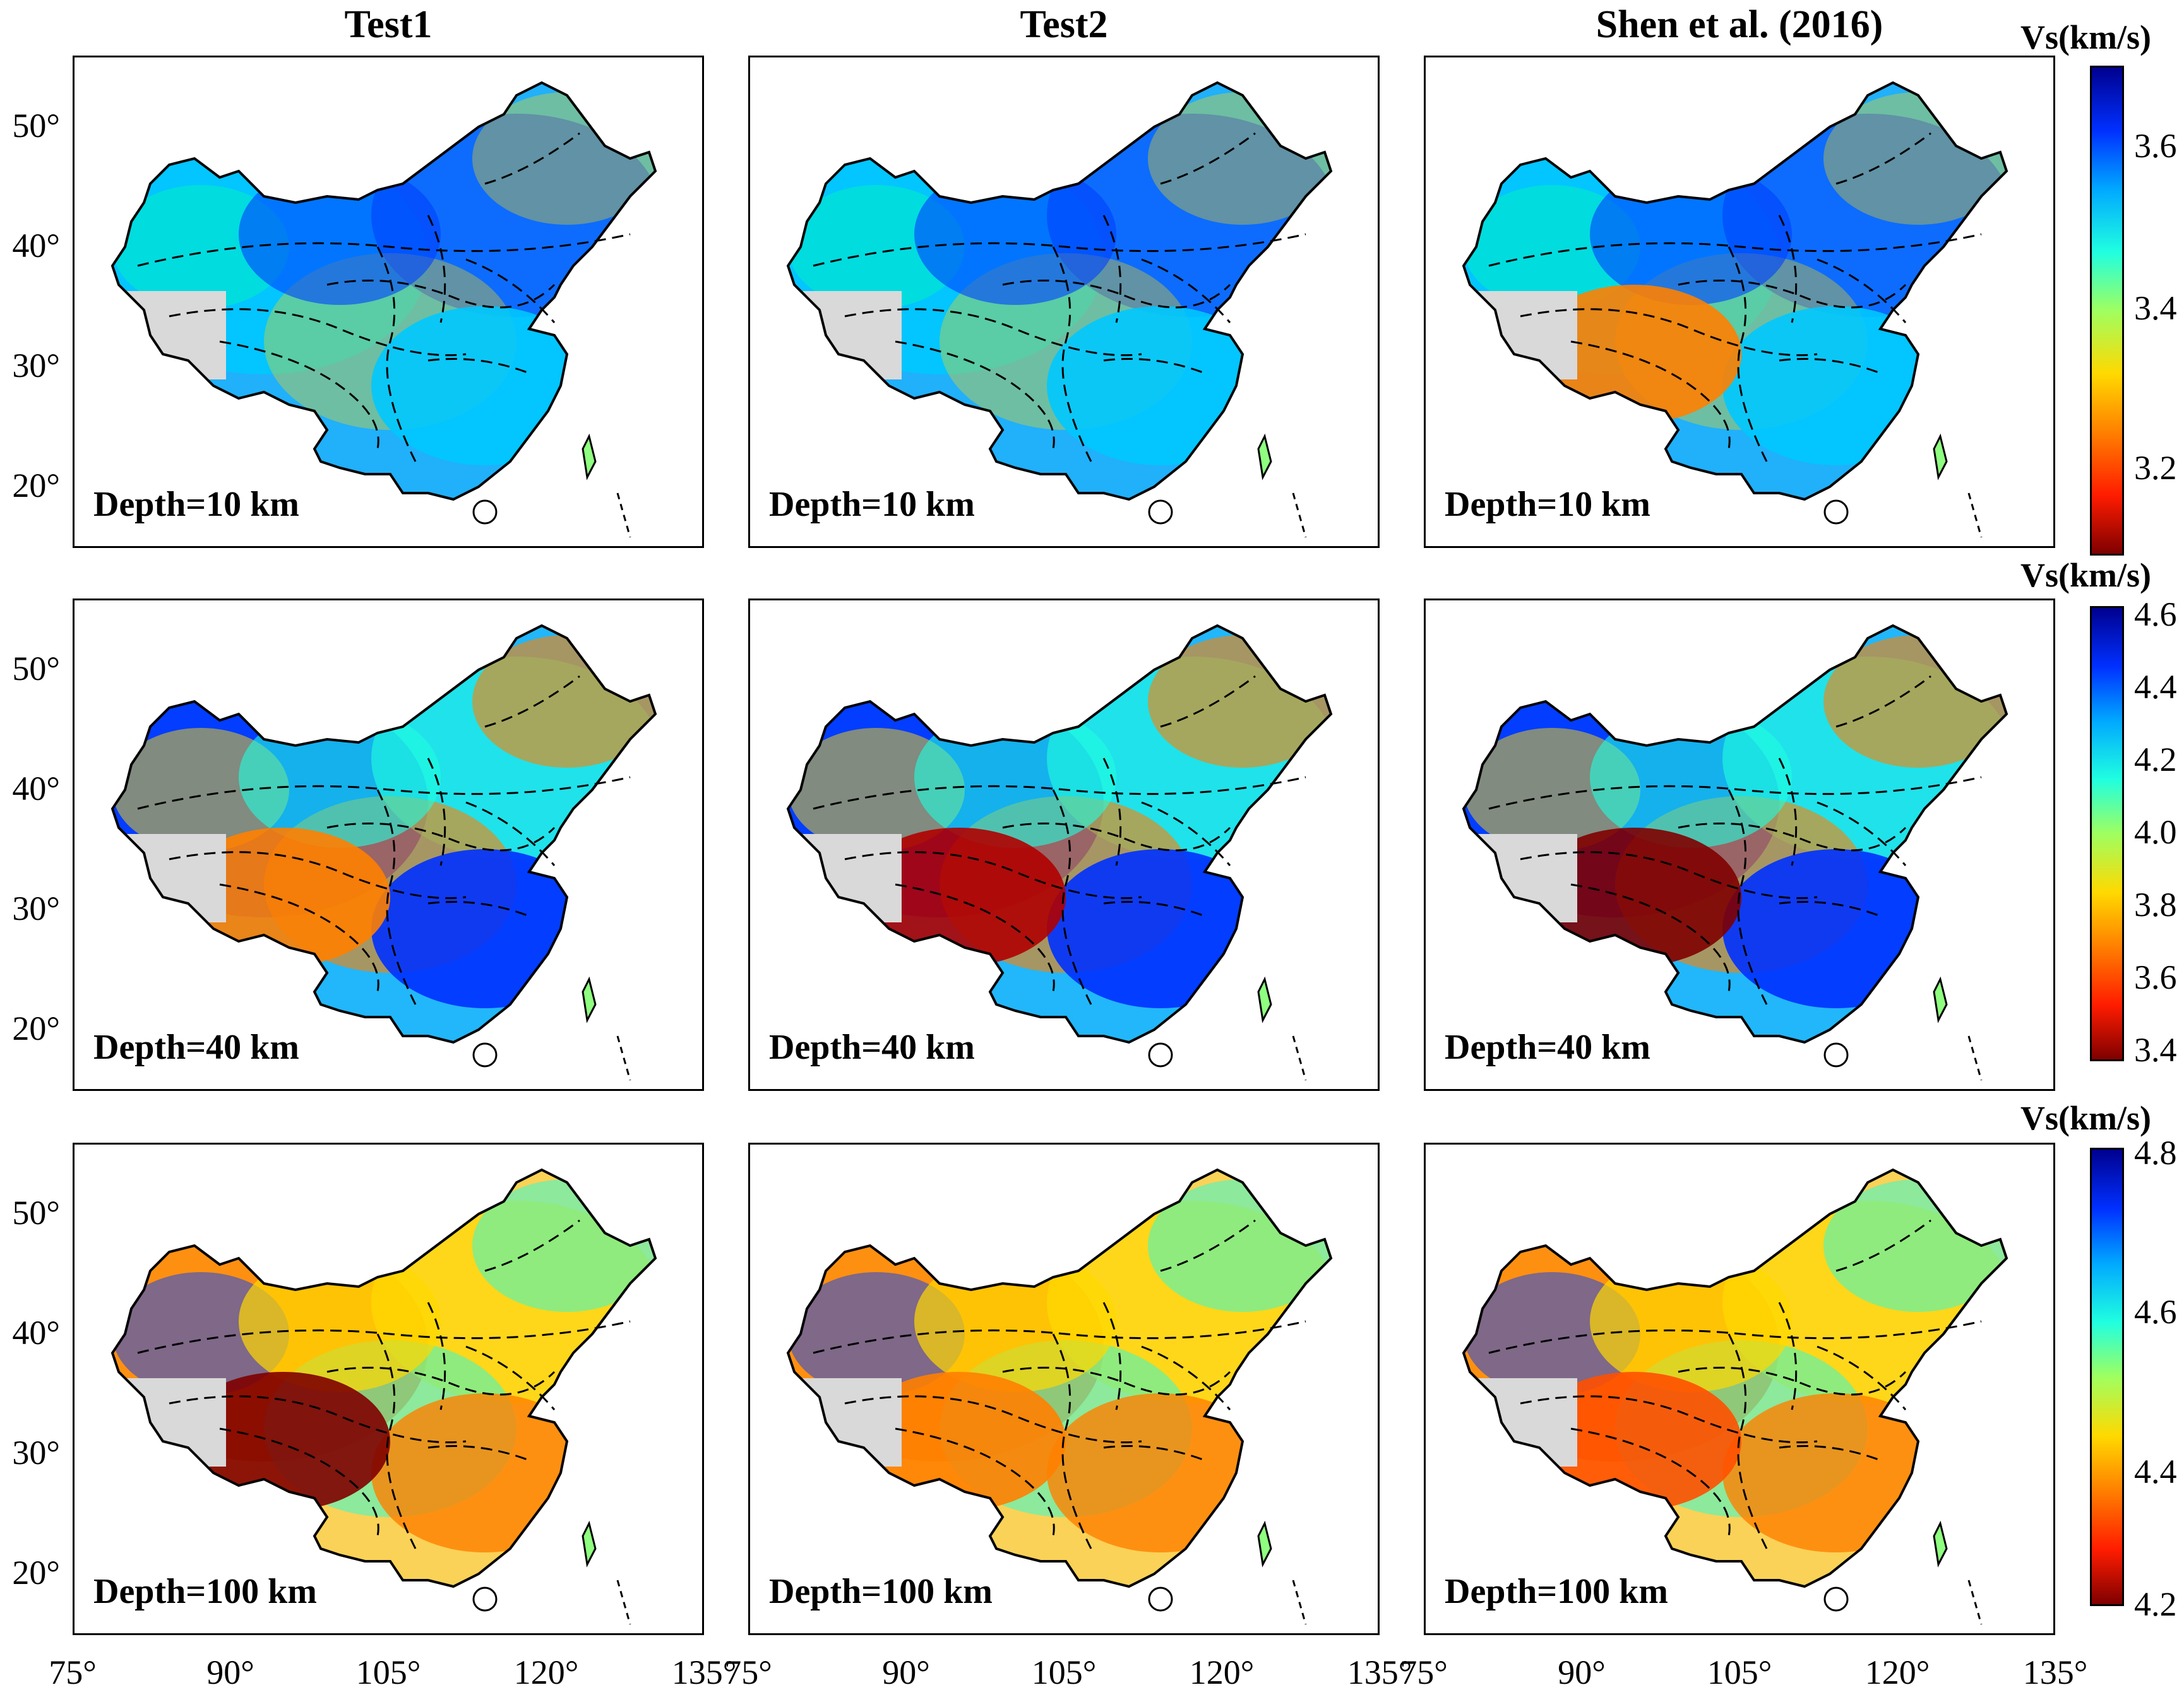  Describe the element at coordinates (2155, 905) in the screenshot. I see `colorbar-tick: 3.8` at that location.